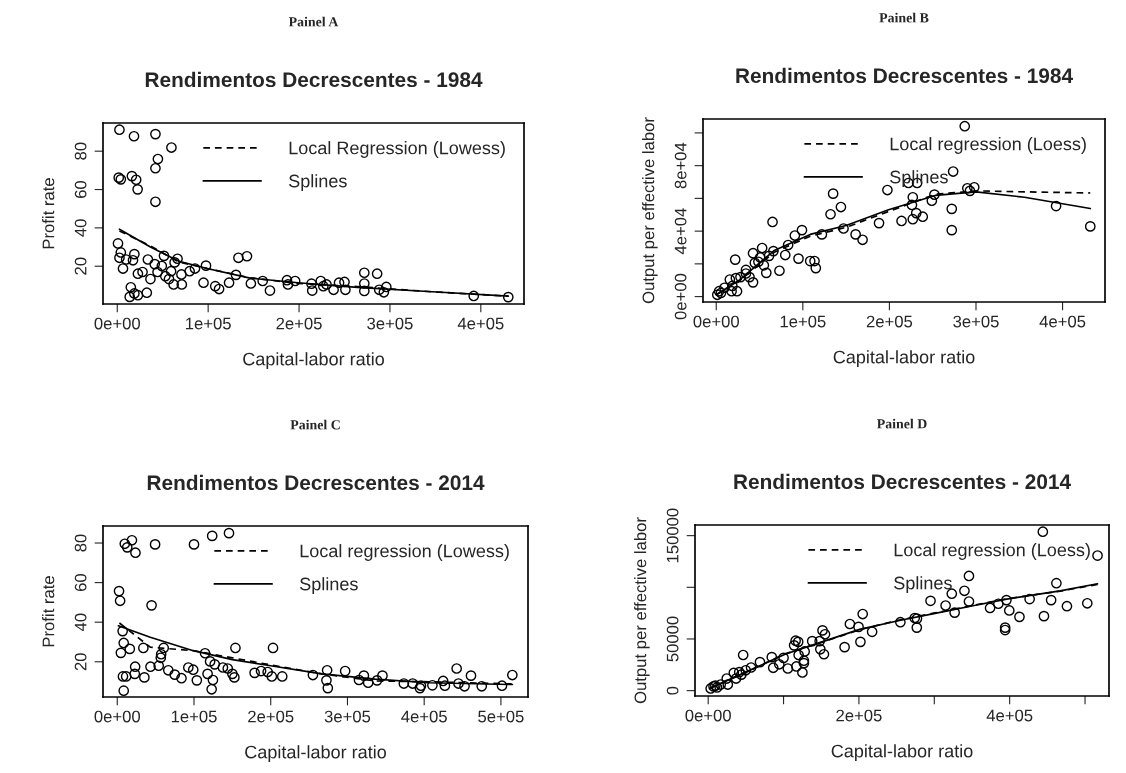  Describe the element at coordinates (397, 149) in the screenshot. I see `legend-label: Local Regression (Lowess)` at that location.